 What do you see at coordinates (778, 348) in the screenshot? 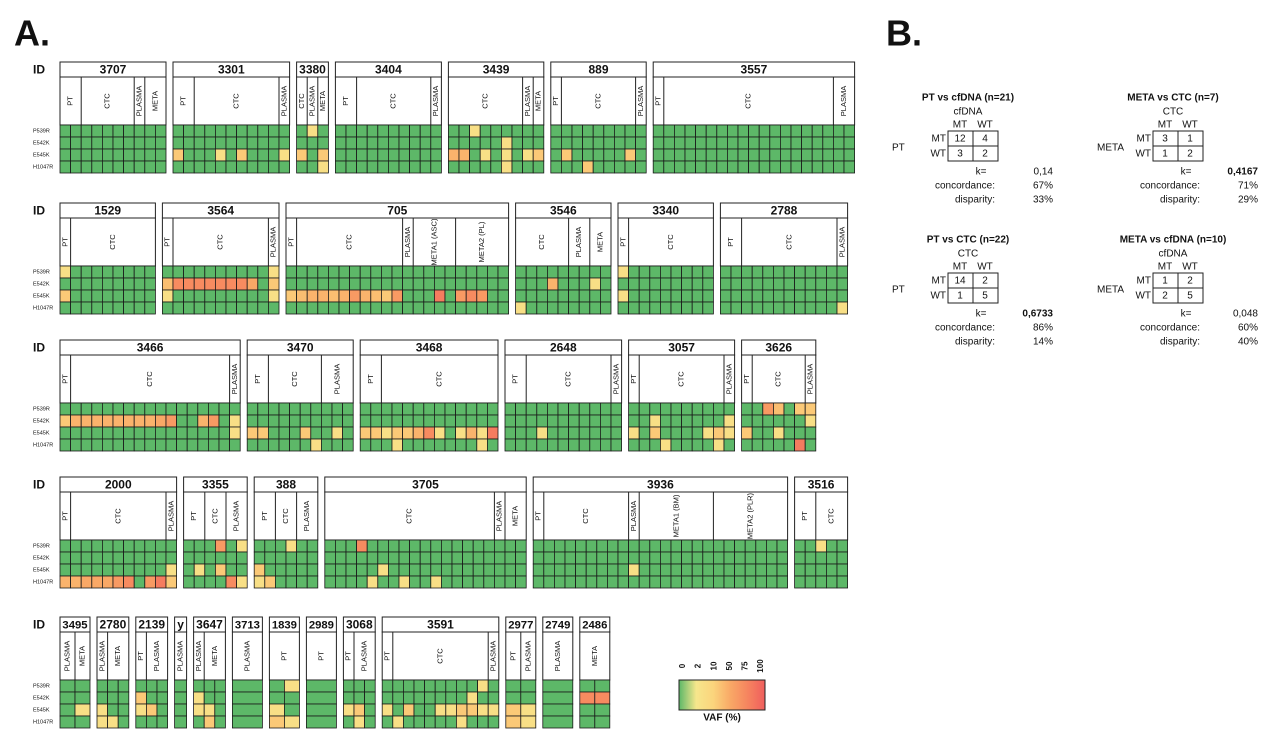
I see `patient-id: 3626` at bounding box center [778, 348].